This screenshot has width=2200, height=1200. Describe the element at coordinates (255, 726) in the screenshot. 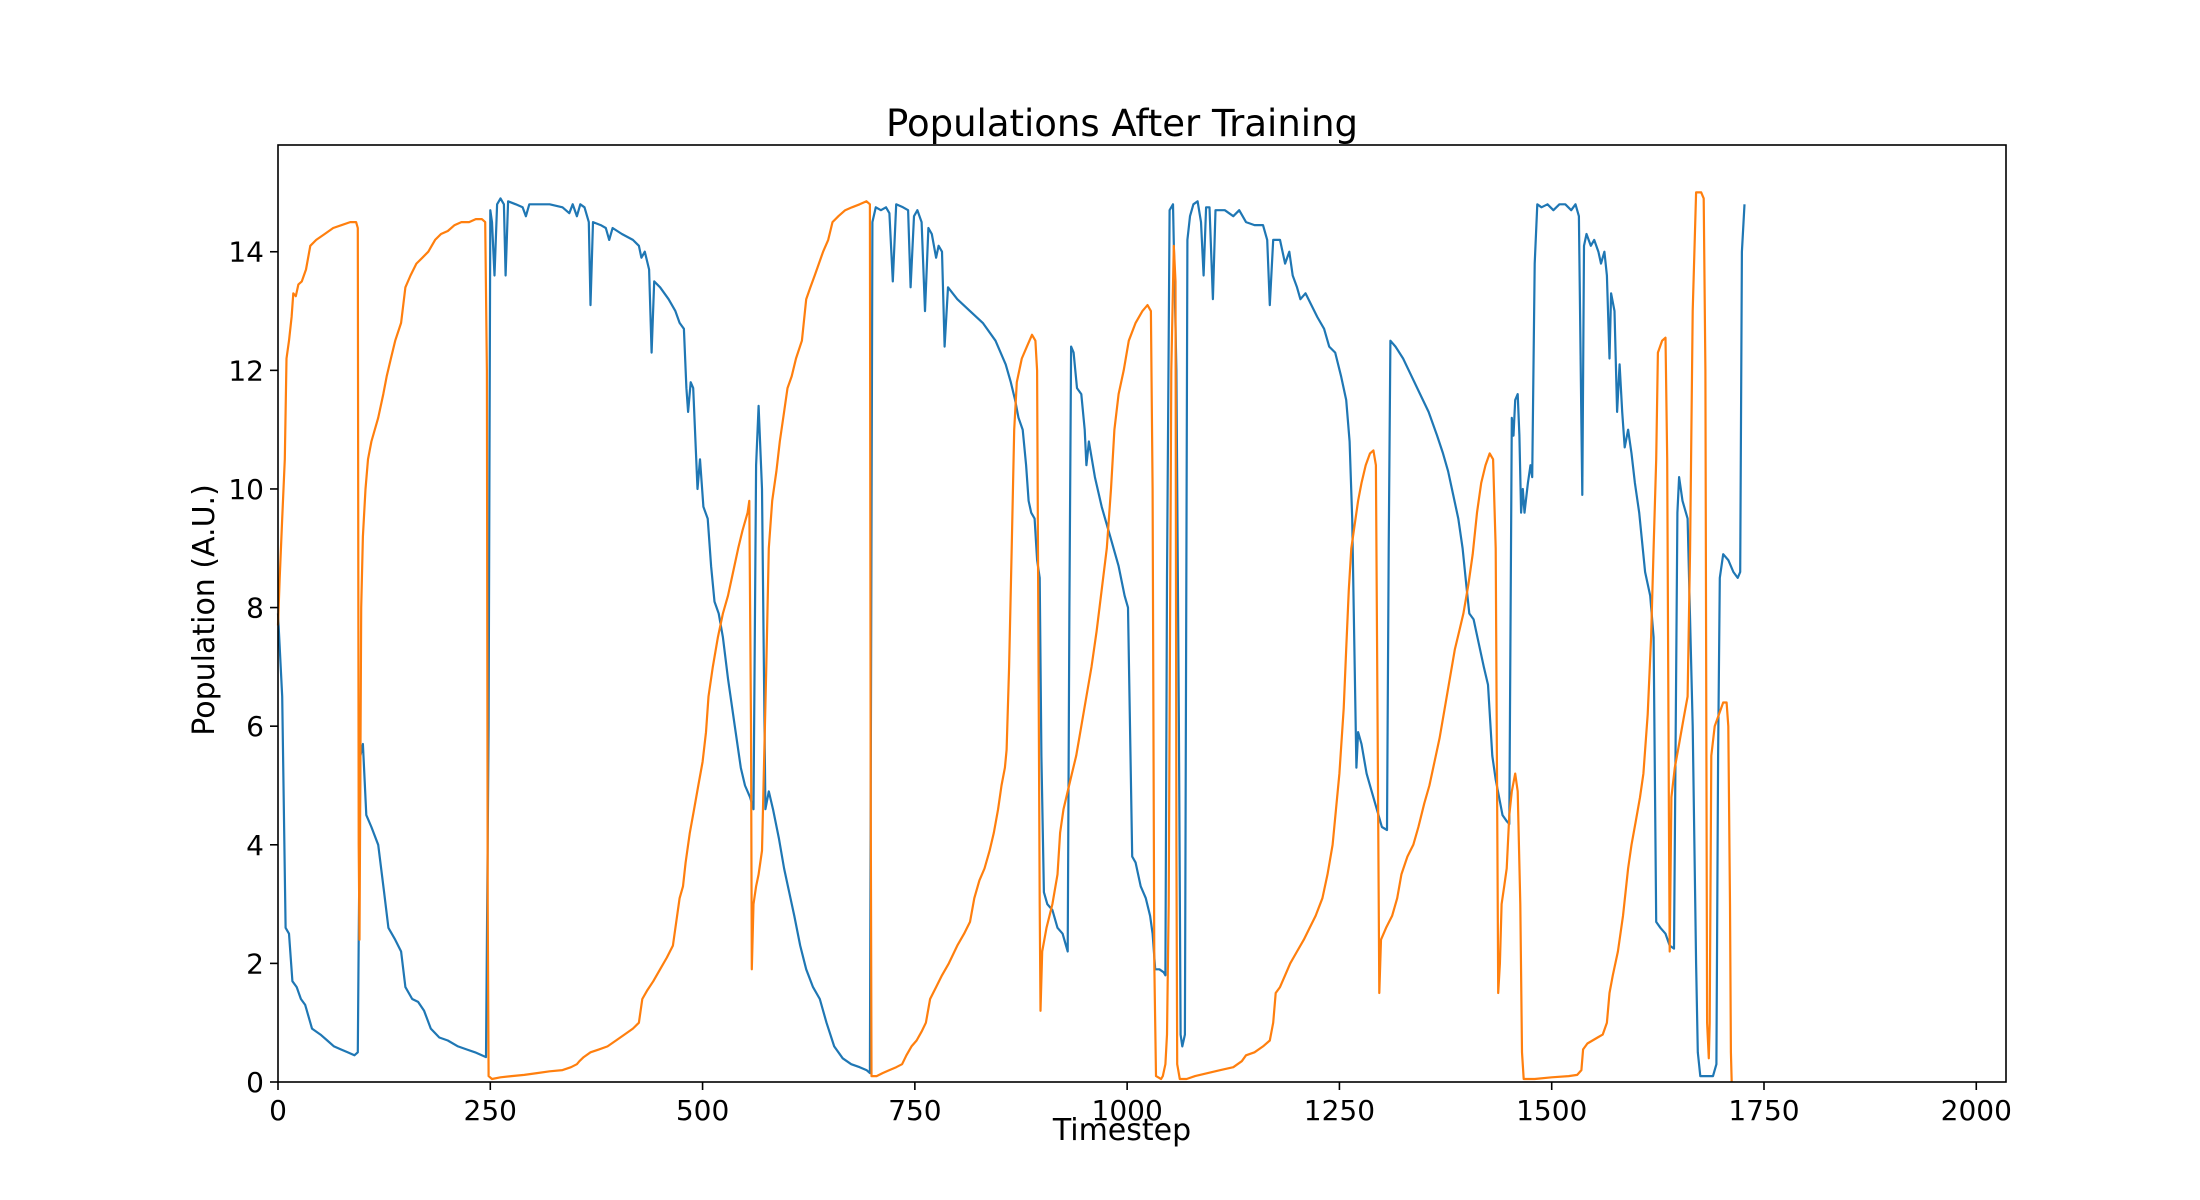

I see `y-tick-label: 6` at that location.